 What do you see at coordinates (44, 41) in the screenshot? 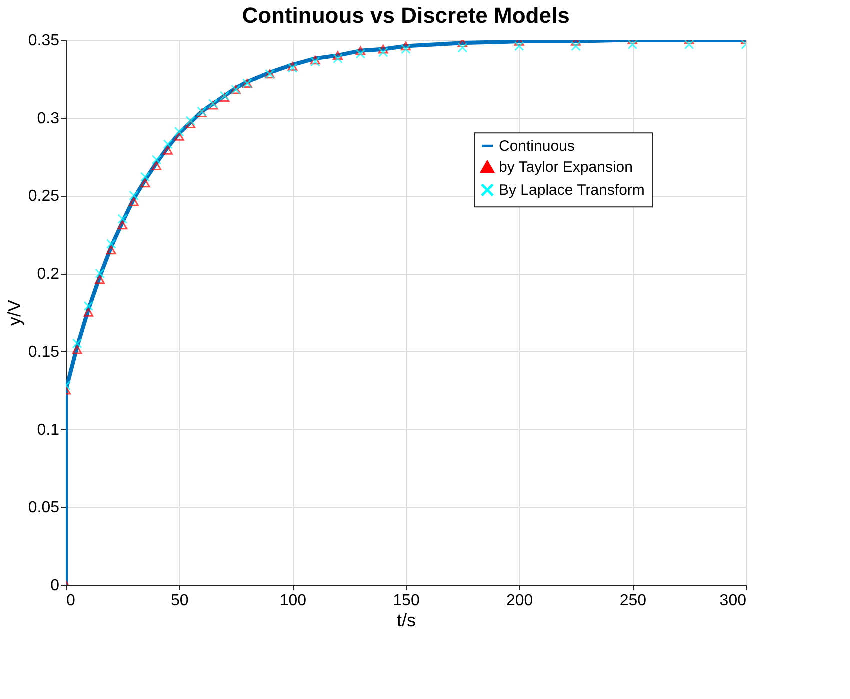
I see `y-tick-label: 0.35` at bounding box center [44, 41].